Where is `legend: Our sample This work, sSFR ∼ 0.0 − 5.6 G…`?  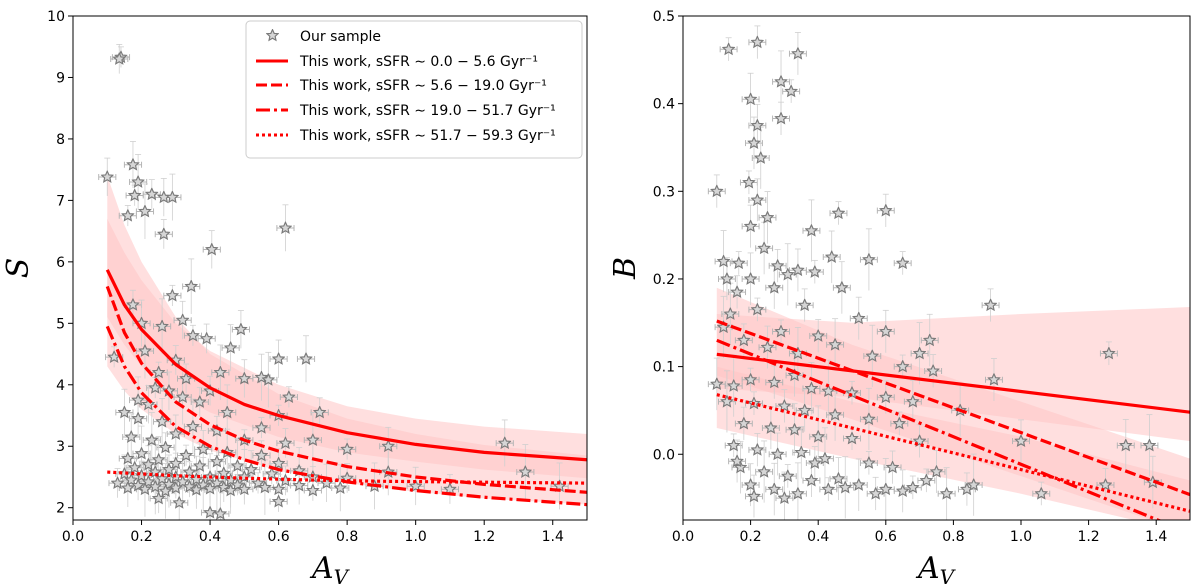 legend: Our sample This work, sSFR ∼ 0.0 − 5.6 G… is located at coordinates (414, 89).